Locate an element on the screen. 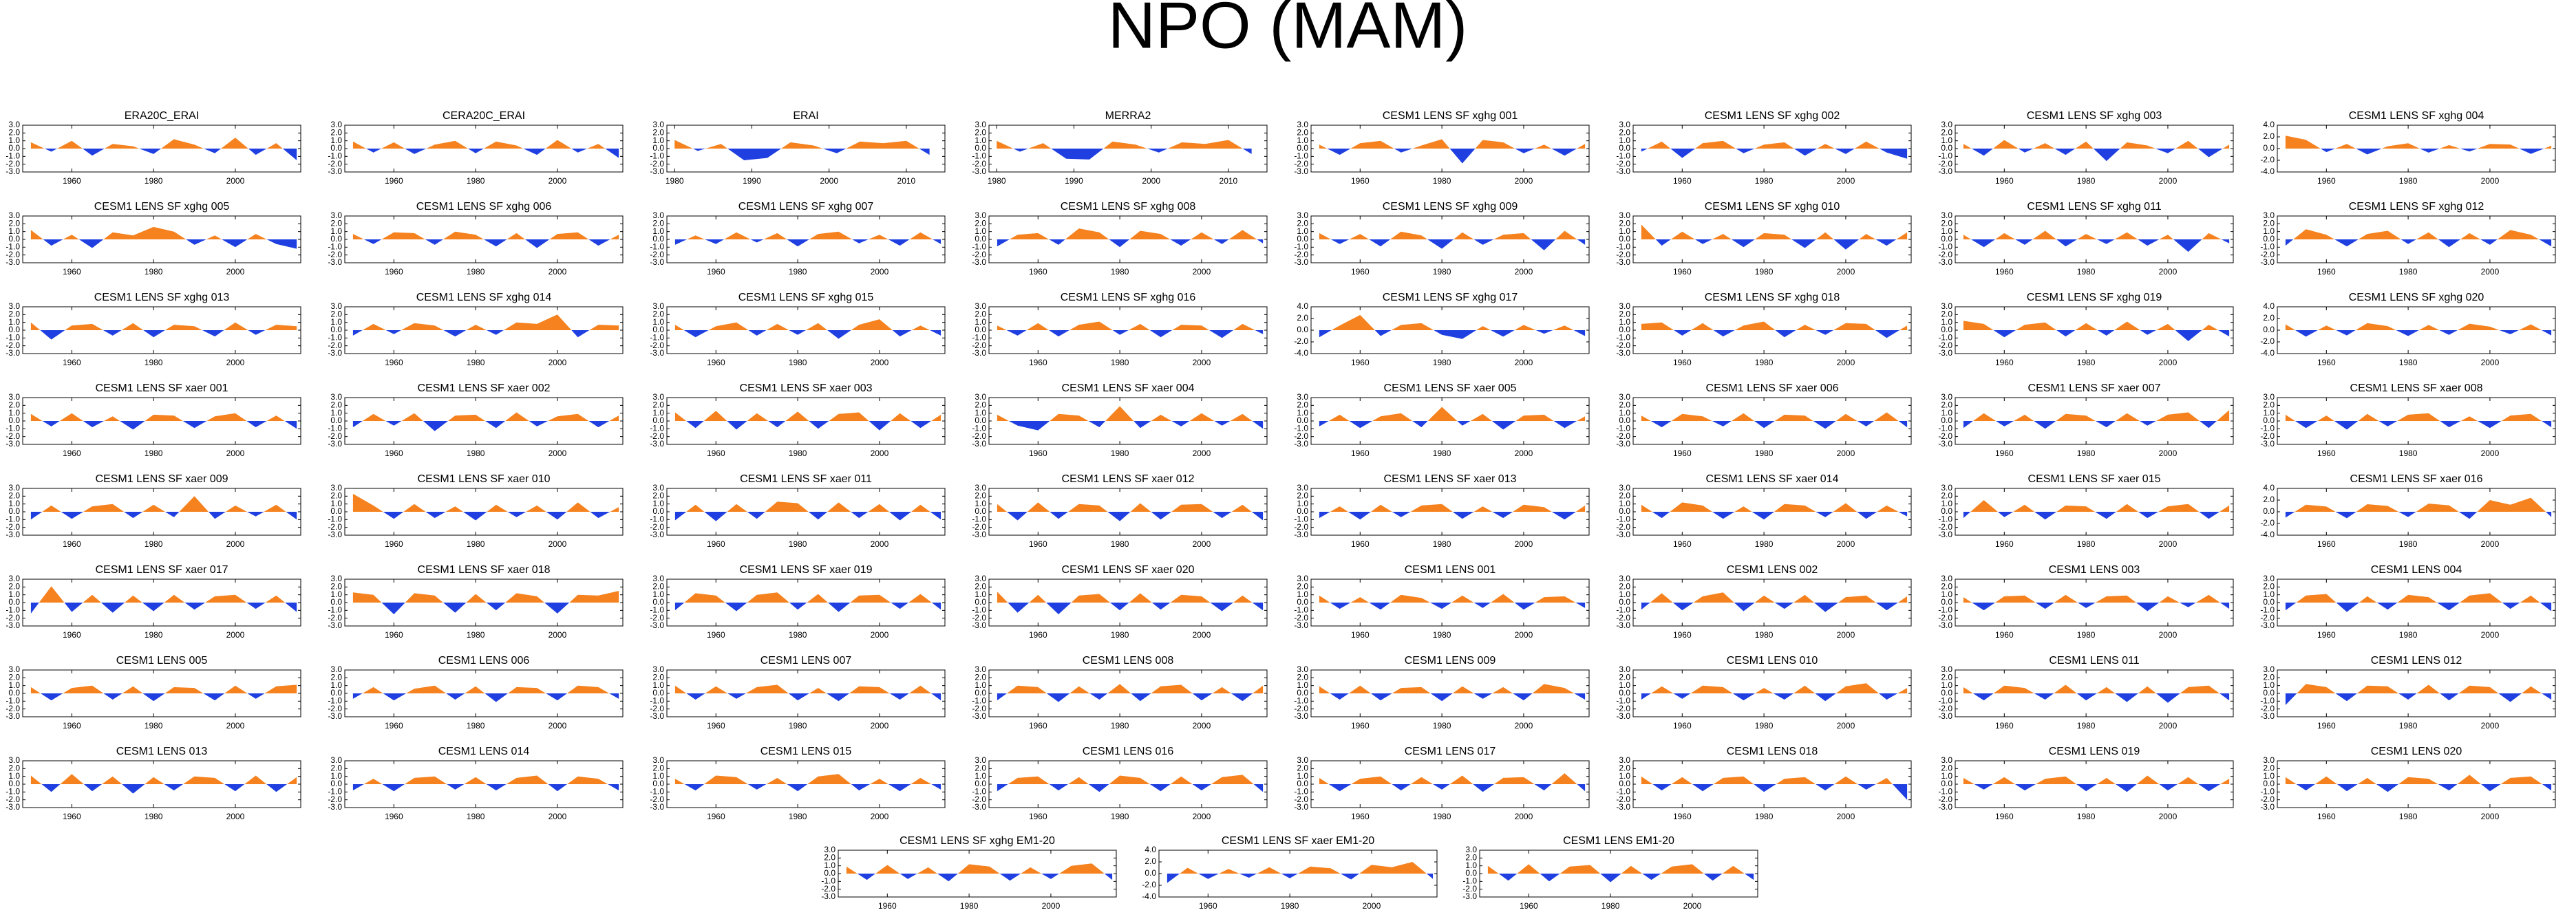 The height and width of the screenshot is (919, 2576). panel-title: CESM1 LENS SF xghg 018 is located at coordinates (1772, 297).